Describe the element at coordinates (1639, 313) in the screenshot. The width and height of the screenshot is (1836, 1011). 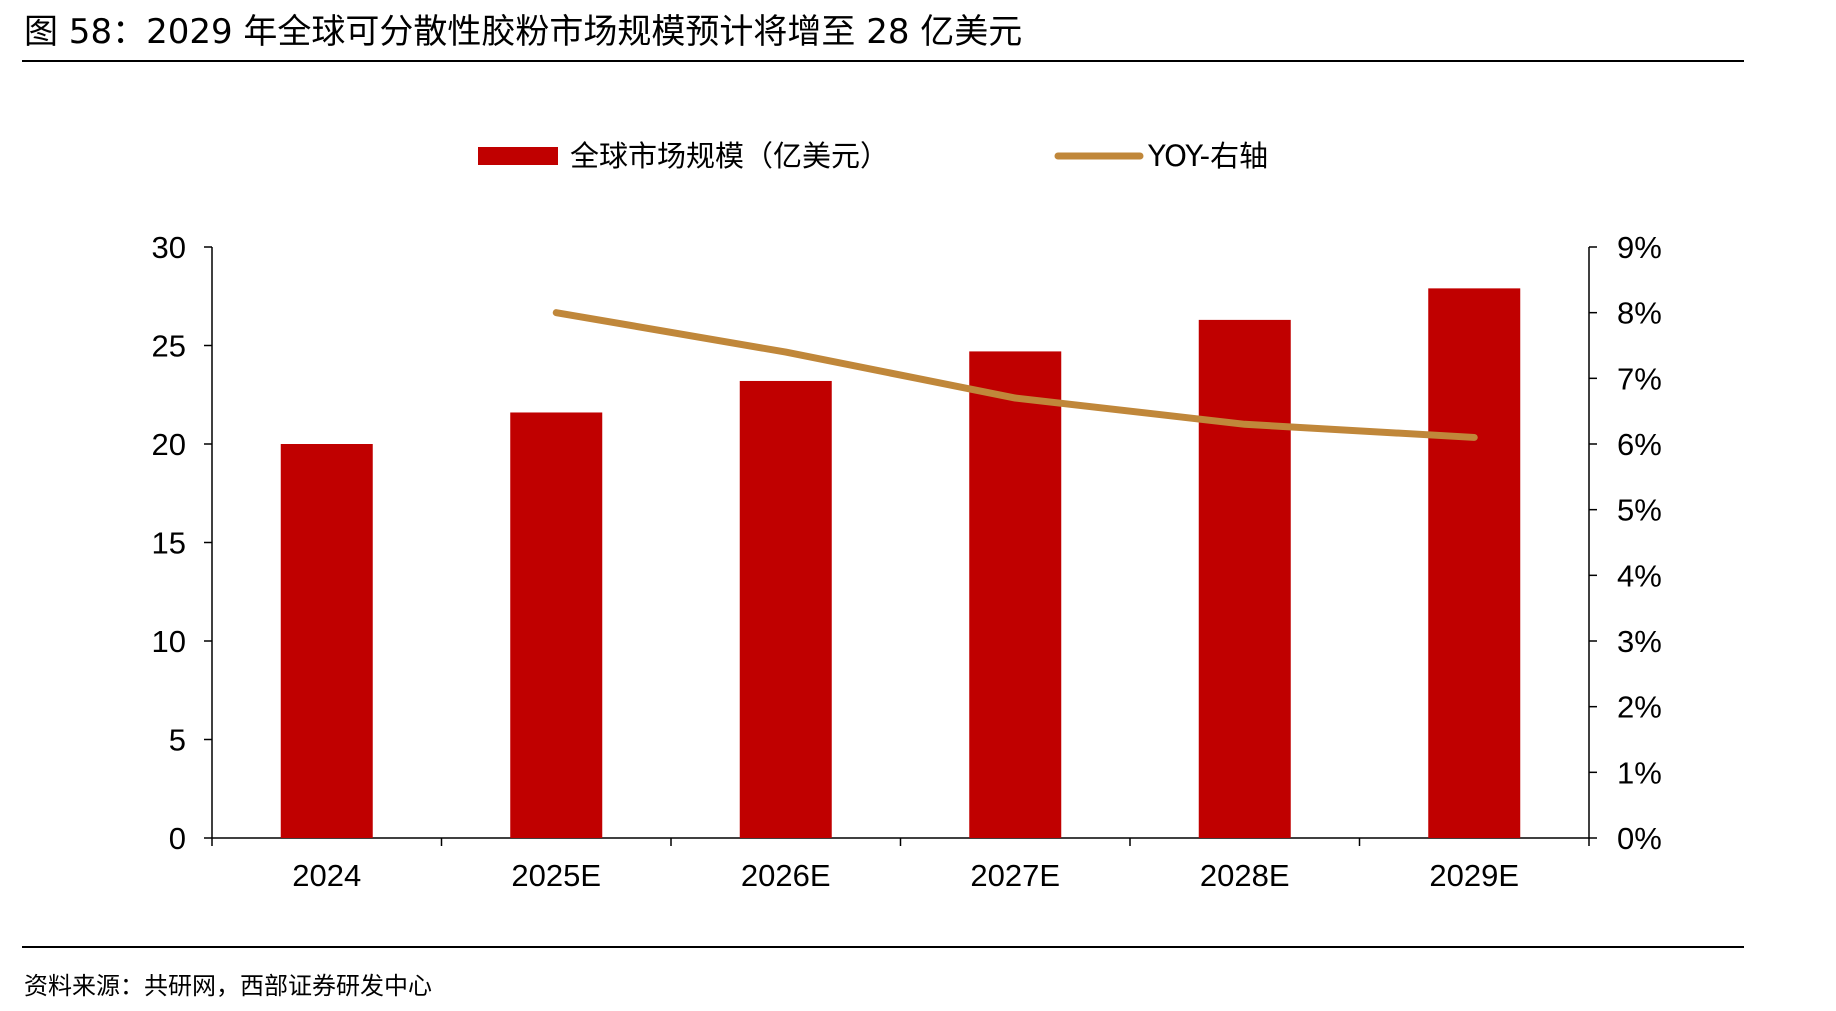
I see `right-tick-label: 8%` at that location.